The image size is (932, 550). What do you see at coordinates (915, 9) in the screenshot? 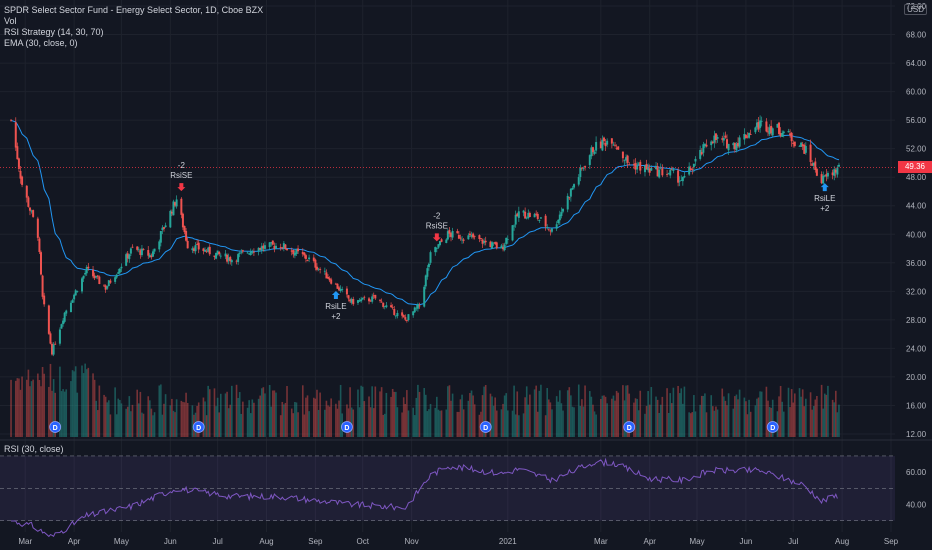
I see `currency-badge: USD` at bounding box center [915, 9].